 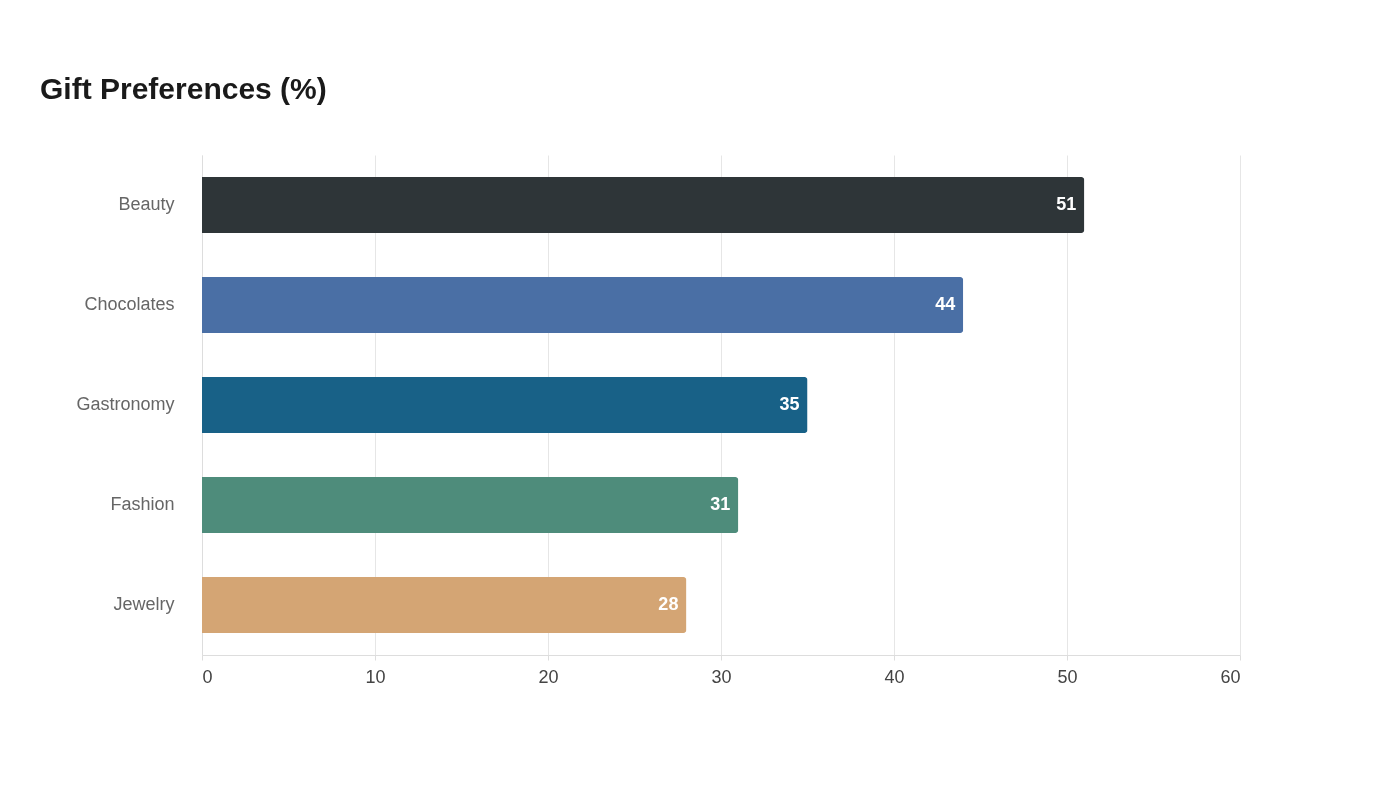 I want to click on x-tick-label: 0, so click(x=207, y=676).